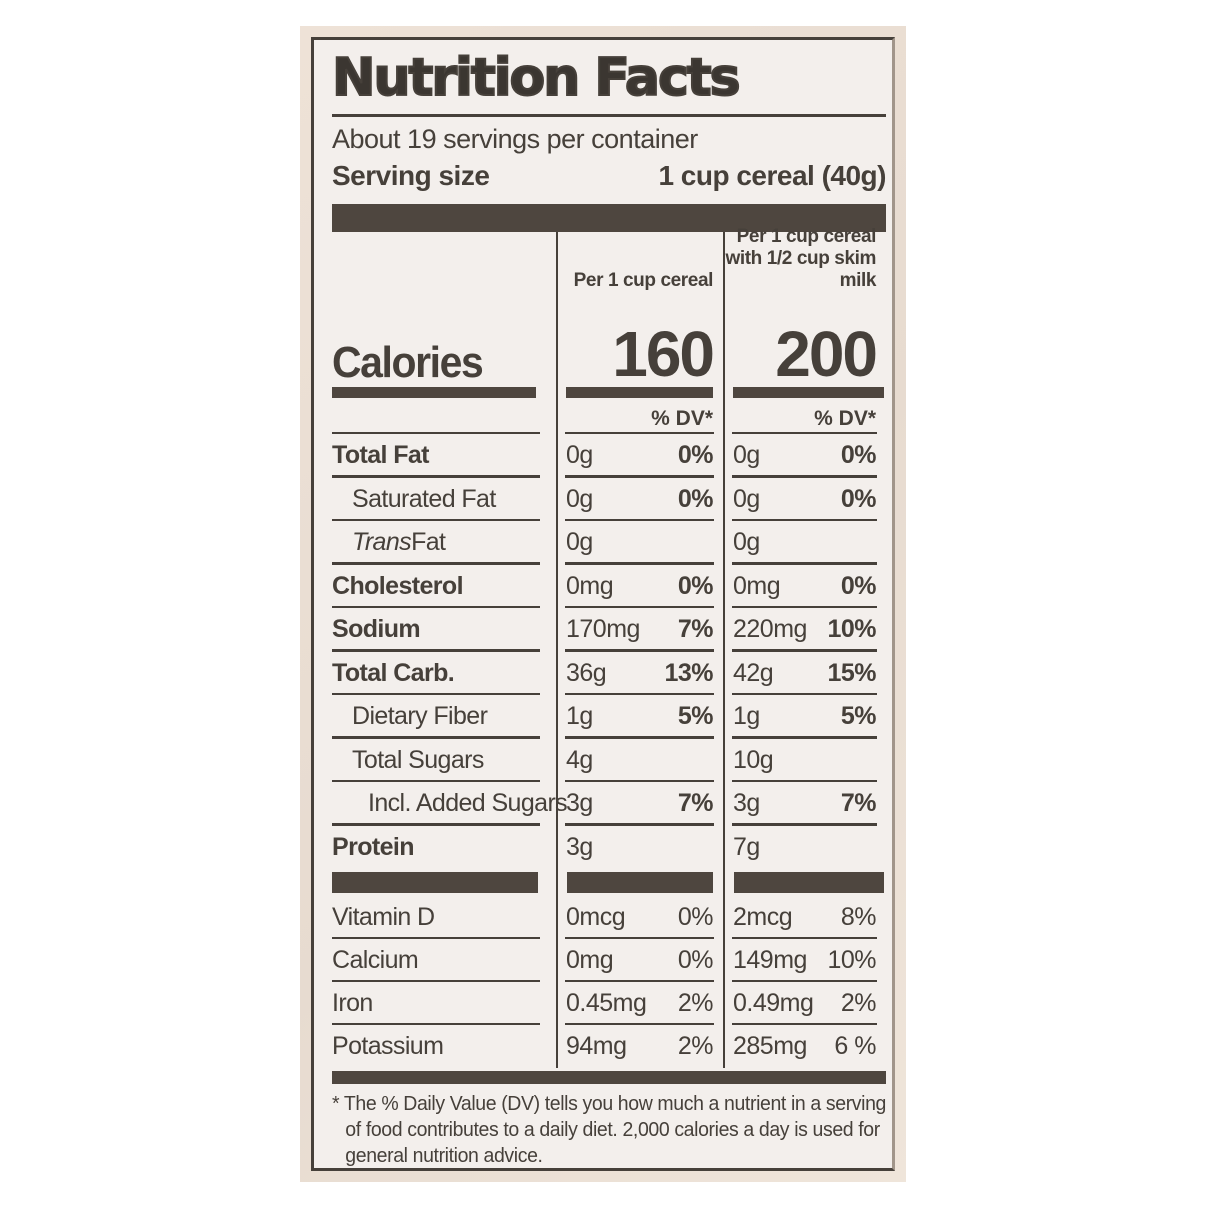 The image size is (1214, 1214). Describe the element at coordinates (606, 1003) in the screenshot. I see `value: 0.45mg` at that location.